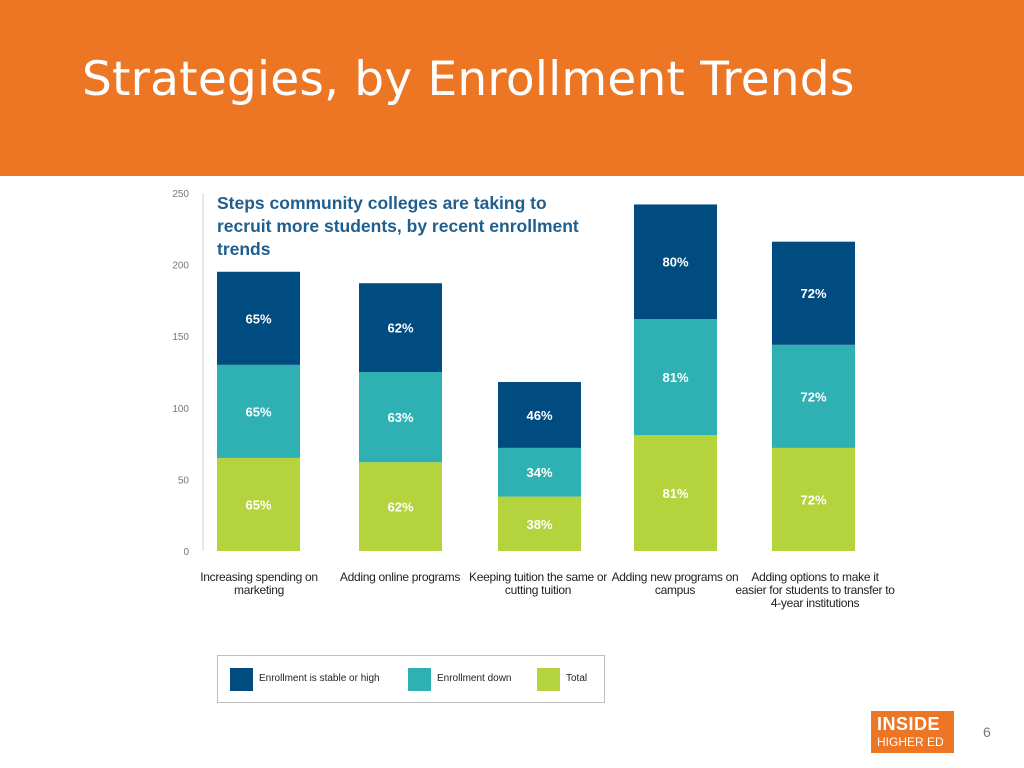 This screenshot has width=1024, height=768. What do you see at coordinates (186, 552) in the screenshot?
I see `y-tick-label: 0` at bounding box center [186, 552].